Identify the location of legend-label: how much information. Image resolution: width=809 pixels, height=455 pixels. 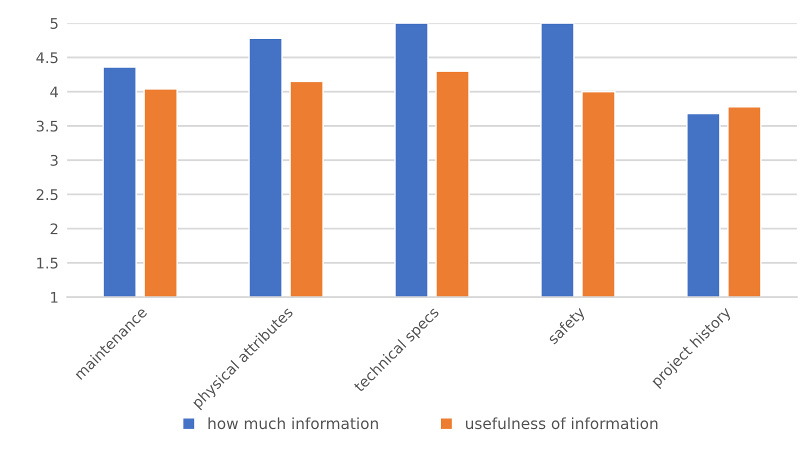
(293, 423).